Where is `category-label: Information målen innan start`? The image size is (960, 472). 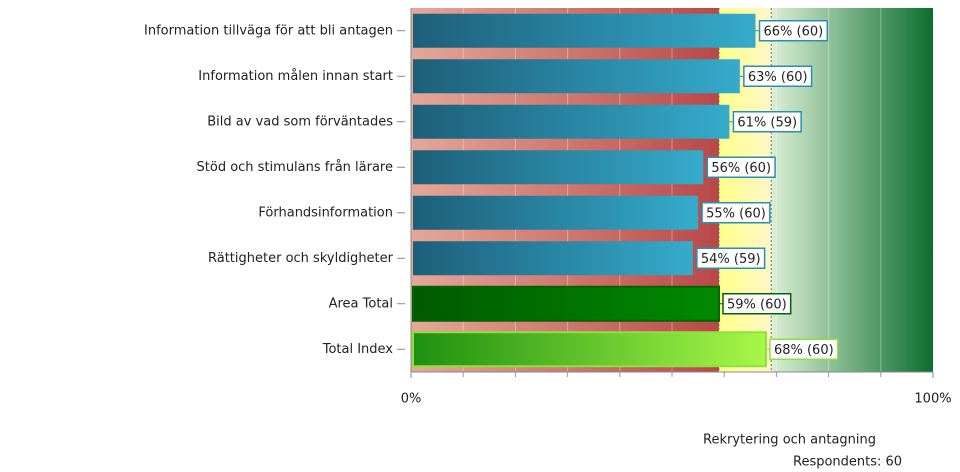 category-label: Information målen innan start is located at coordinates (295, 76).